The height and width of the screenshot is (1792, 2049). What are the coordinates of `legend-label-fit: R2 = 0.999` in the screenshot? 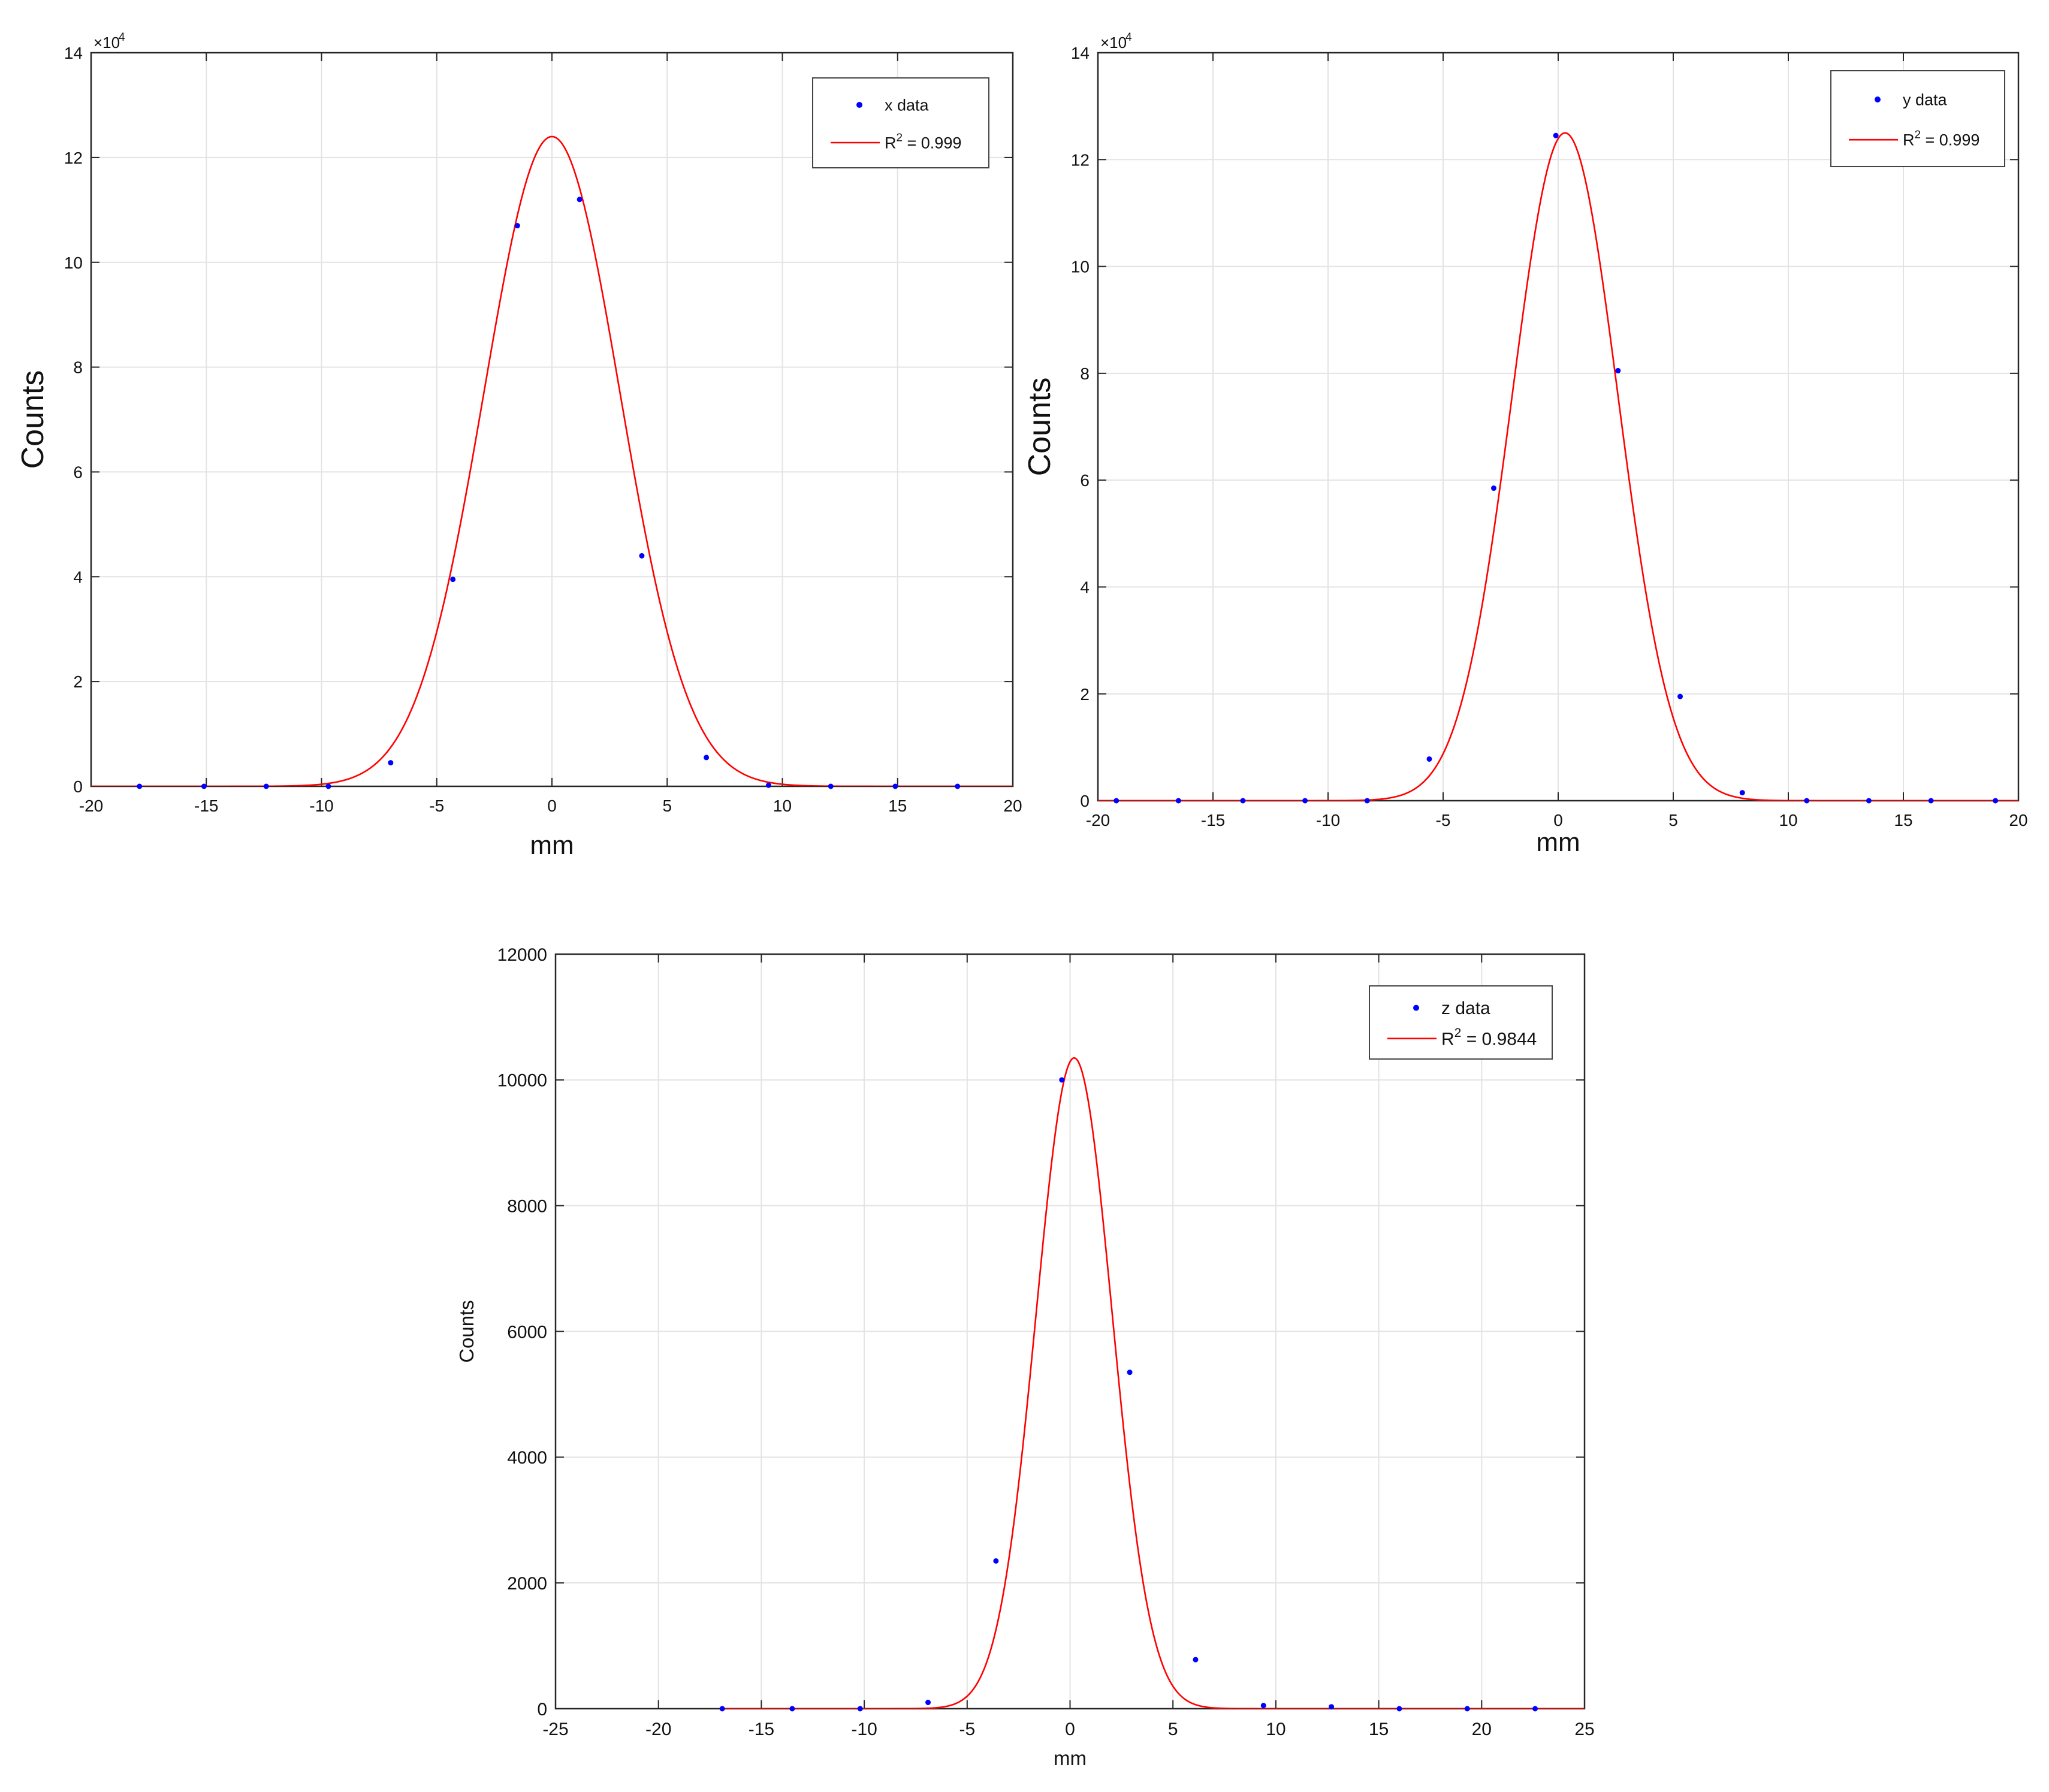 It's located at (923, 141).